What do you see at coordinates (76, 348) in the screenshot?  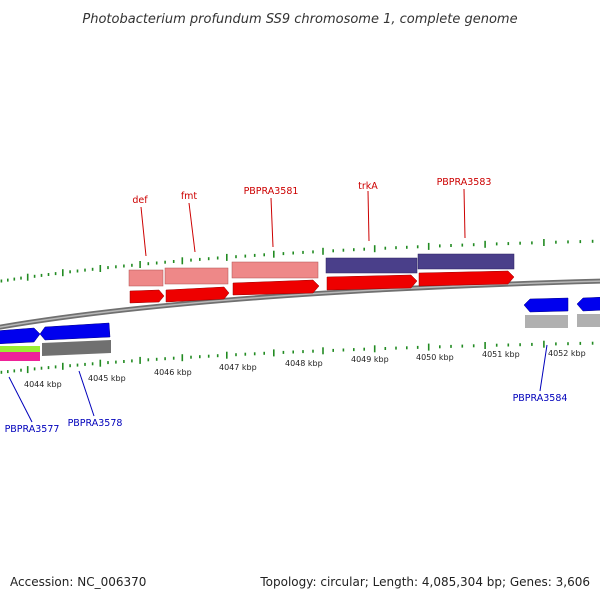 I see `feature-box-dark-grey` at bounding box center [76, 348].